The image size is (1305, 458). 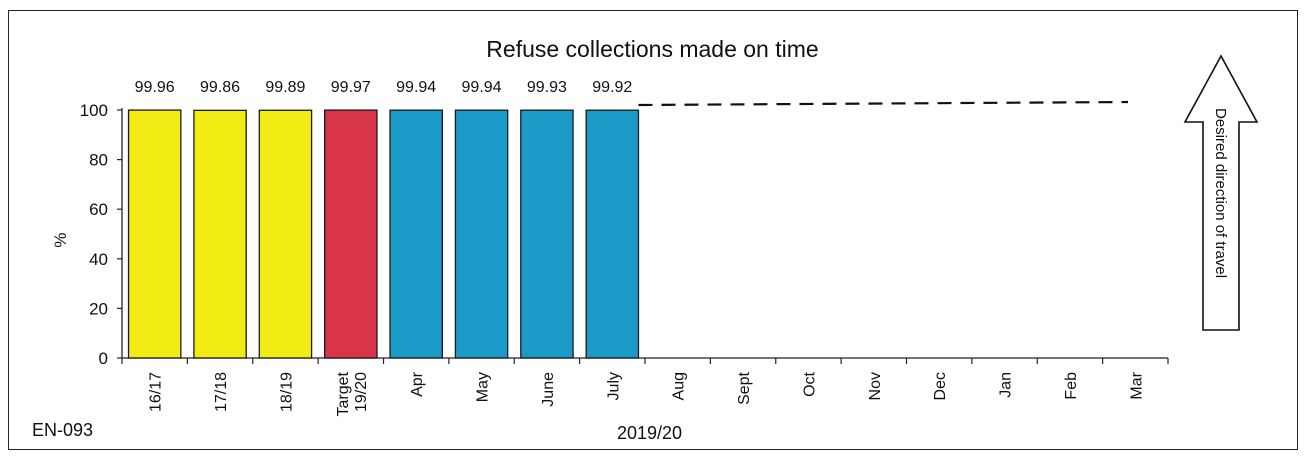 I want to click on x-tick-label: Apr, so click(x=417, y=384).